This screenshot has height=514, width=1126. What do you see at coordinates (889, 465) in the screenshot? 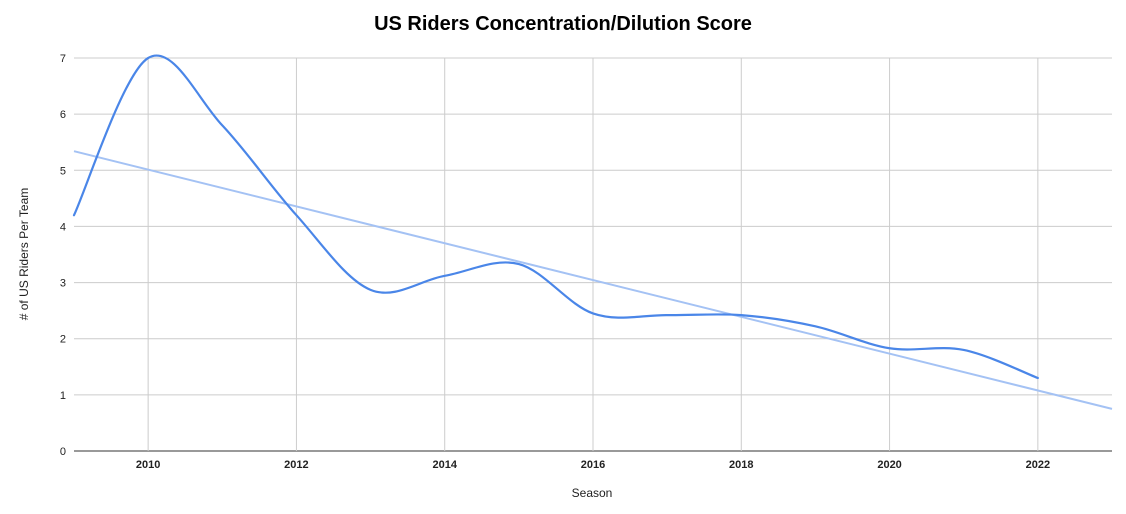
I see `x-tick-label: 2020` at bounding box center [889, 465].